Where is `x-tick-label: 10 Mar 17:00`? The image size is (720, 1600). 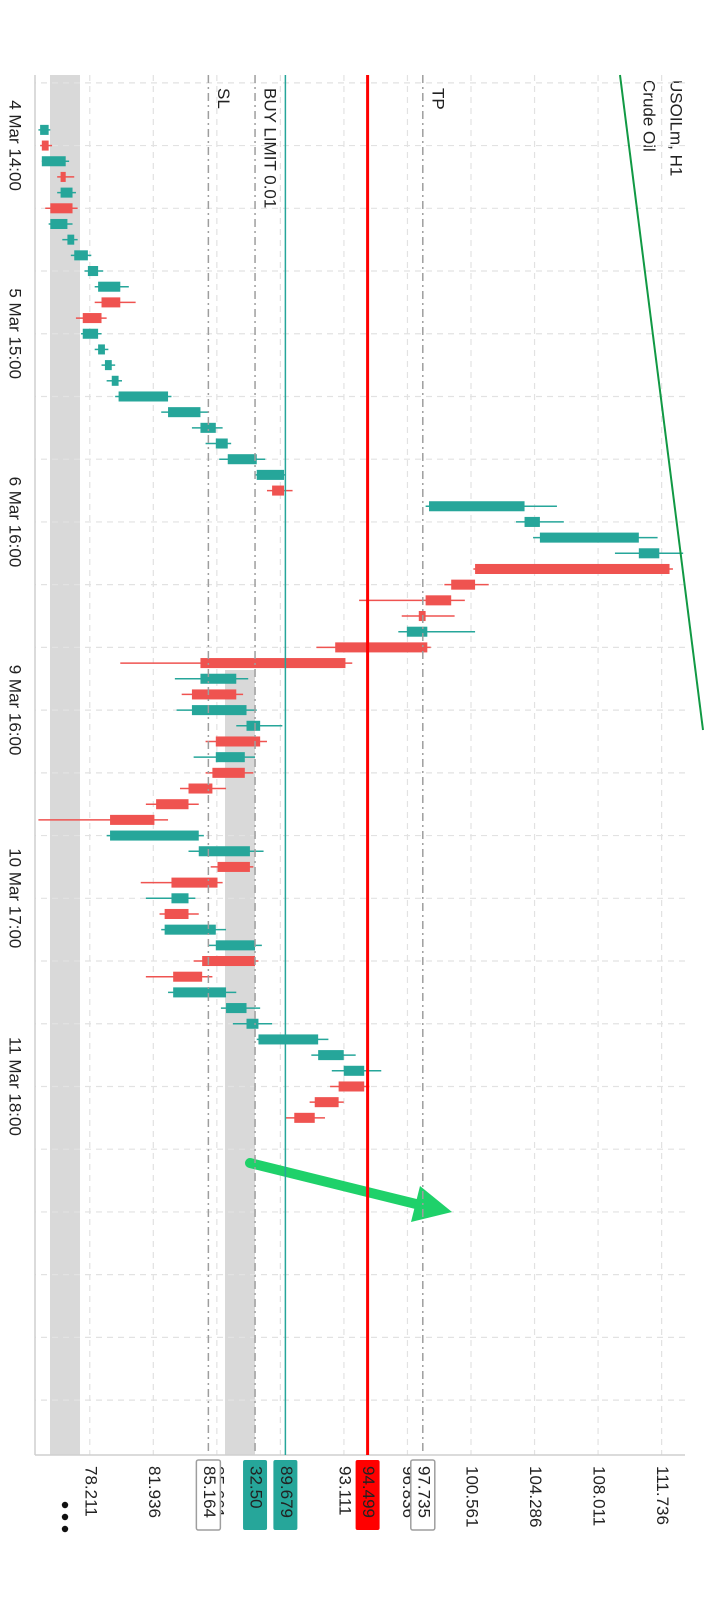
x-tick-label: 10 Mar 17:00 is located at coordinates (15, 898).